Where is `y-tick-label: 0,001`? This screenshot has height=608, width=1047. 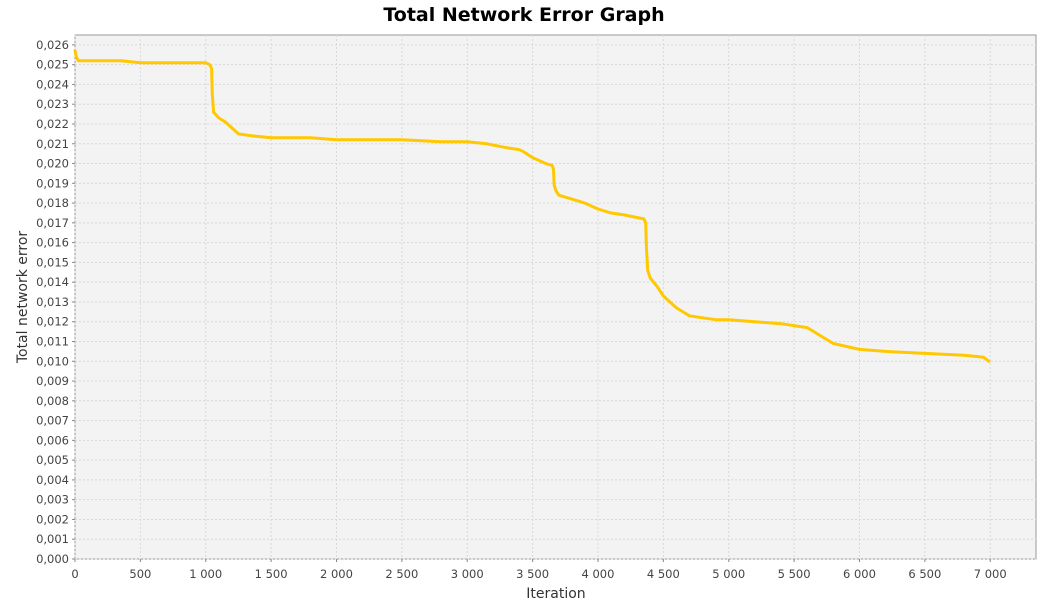 y-tick-label: 0,001 is located at coordinates (52, 539).